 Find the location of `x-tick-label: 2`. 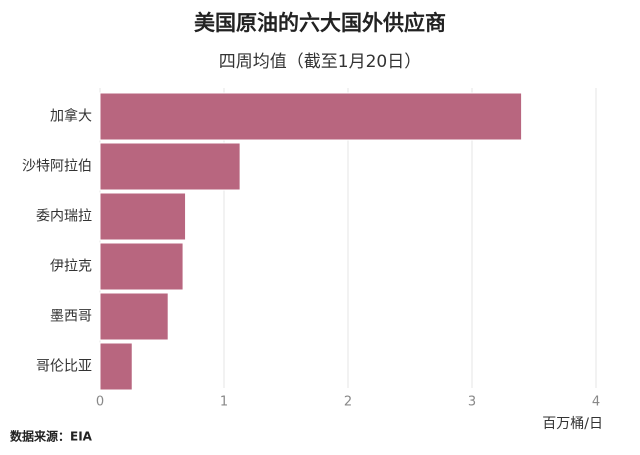

x-tick-label: 2 is located at coordinates (348, 402).